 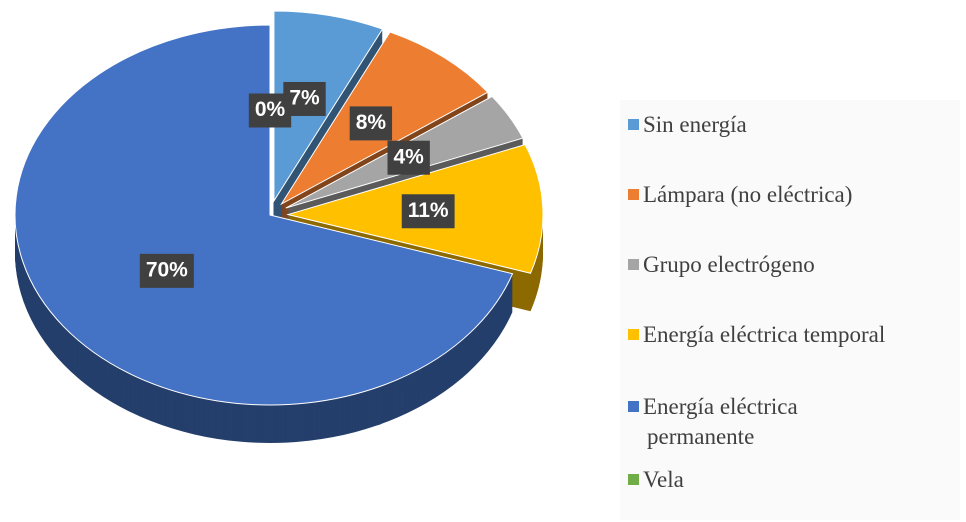 I want to click on data-label: 8%, so click(x=371, y=123).